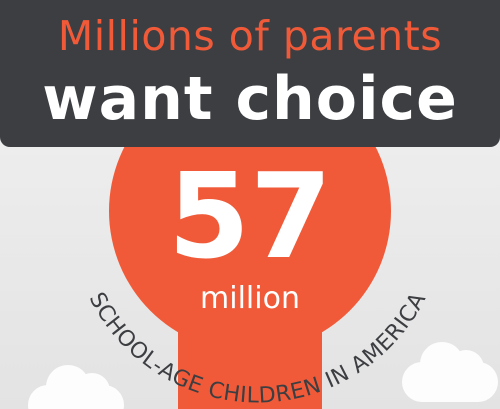 The height and width of the screenshot is (409, 500). Describe the element at coordinates (250, 216) in the screenshot. I see `stat-number: 57` at that location.